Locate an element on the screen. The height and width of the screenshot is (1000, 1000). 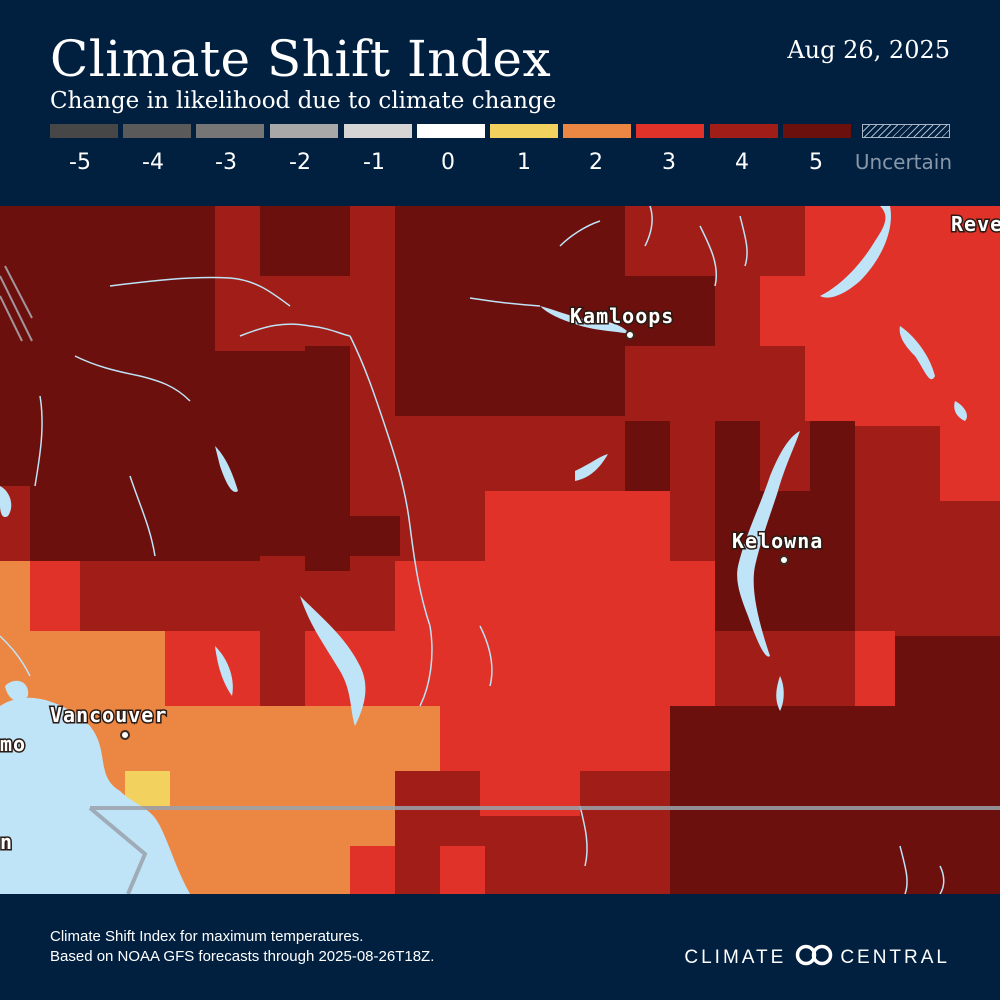
legend-swatch-neg4 is located at coordinates (157, 131).